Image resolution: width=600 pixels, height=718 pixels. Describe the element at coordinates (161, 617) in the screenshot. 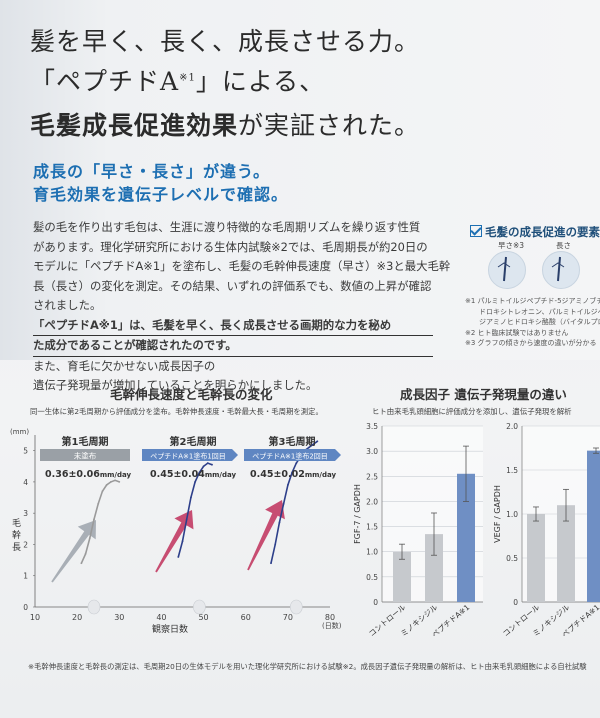

I see `x-tick-label: 40` at that location.